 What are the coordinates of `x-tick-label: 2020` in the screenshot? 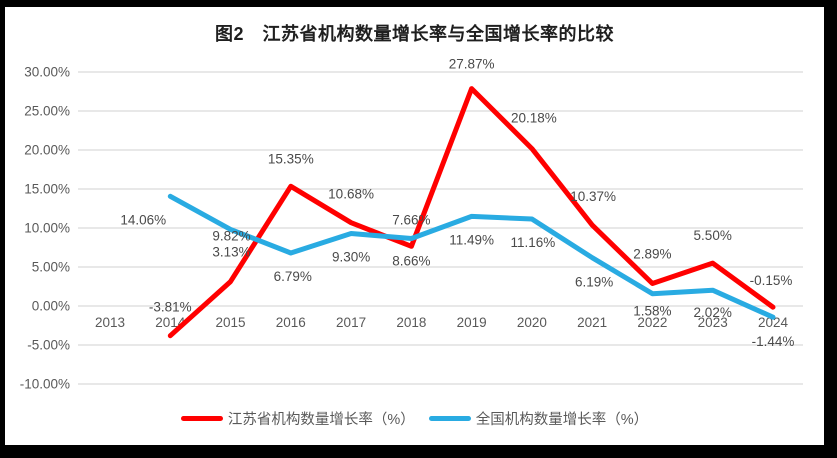 It's located at (532, 322).